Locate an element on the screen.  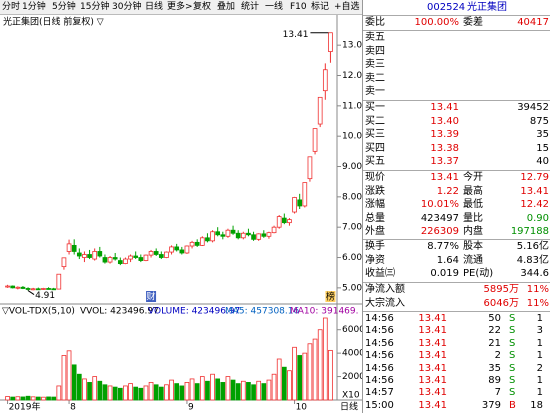
volume-tick-label: 60000 is located at coordinates (352, 330).